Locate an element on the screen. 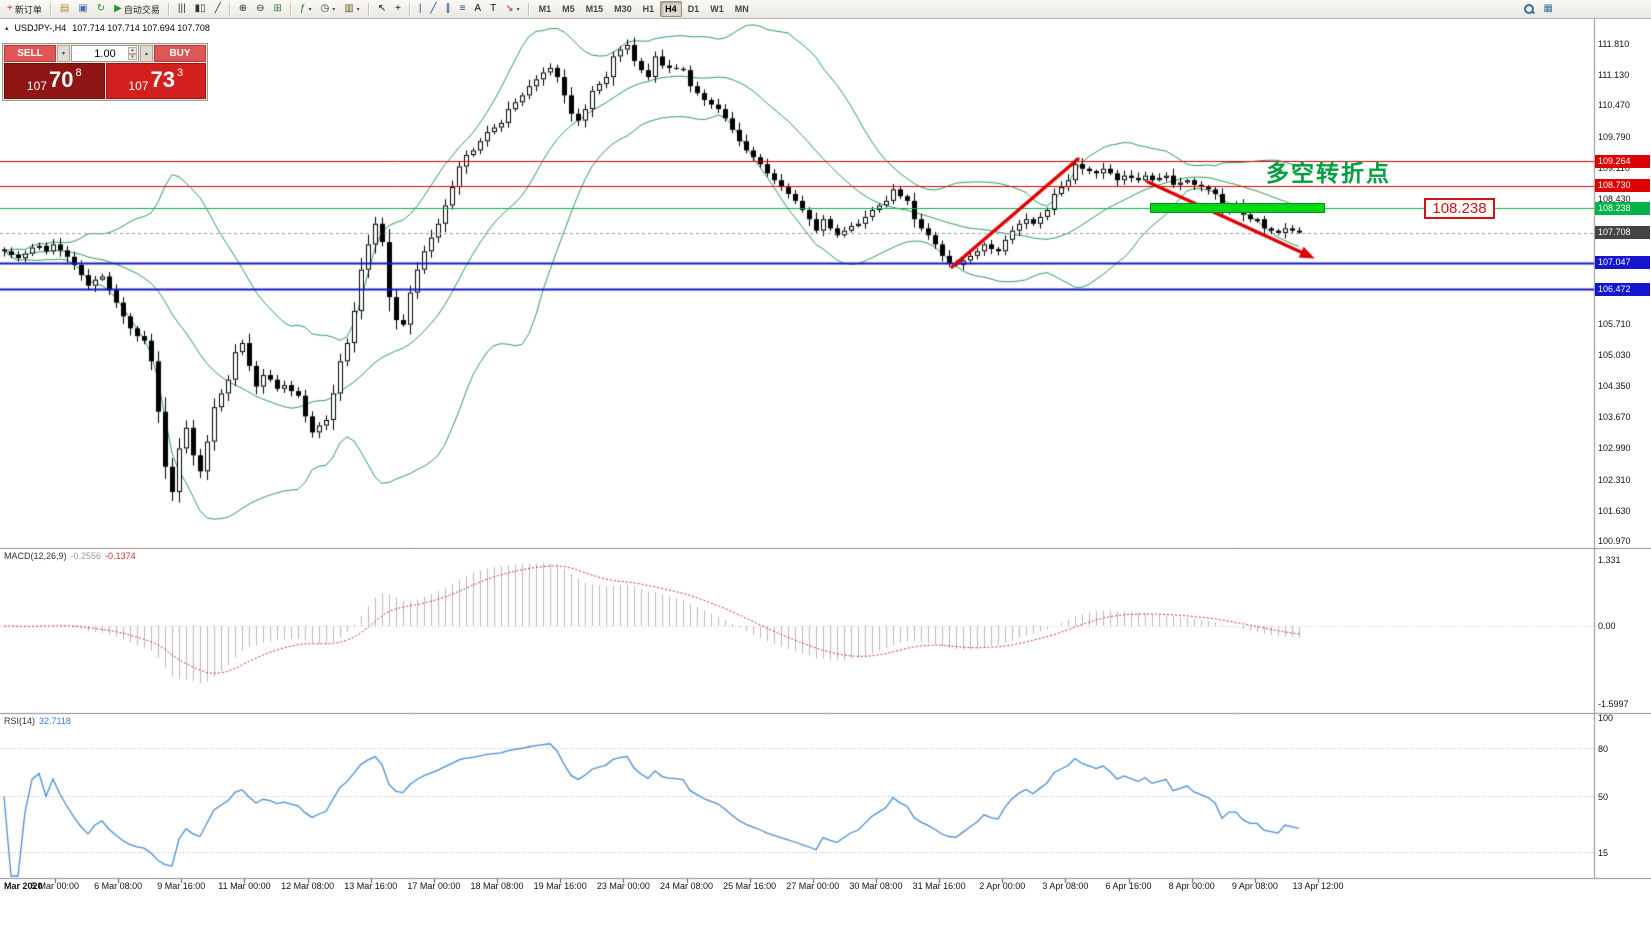  volume-down-button: ▾ is located at coordinates (132, 56).